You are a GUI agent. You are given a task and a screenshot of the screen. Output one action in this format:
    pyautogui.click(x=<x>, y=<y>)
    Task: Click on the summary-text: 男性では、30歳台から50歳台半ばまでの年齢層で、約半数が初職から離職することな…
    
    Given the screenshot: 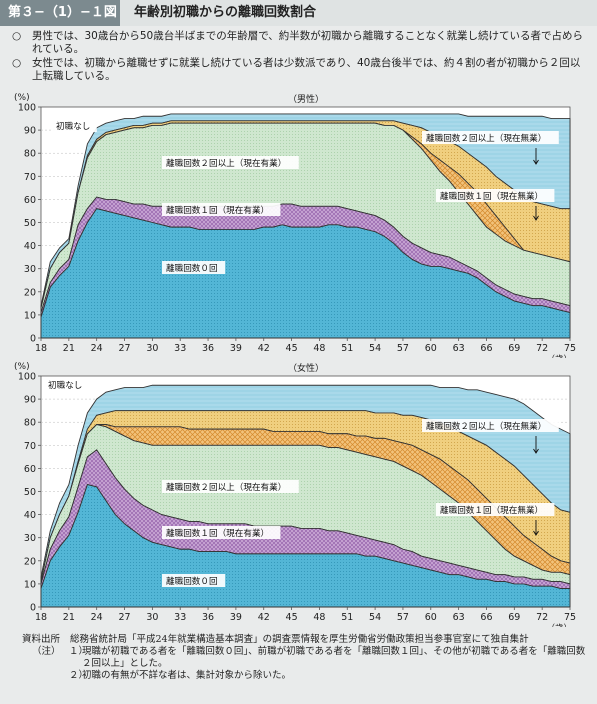 What is the action you would take?
    pyautogui.click(x=307, y=42)
    